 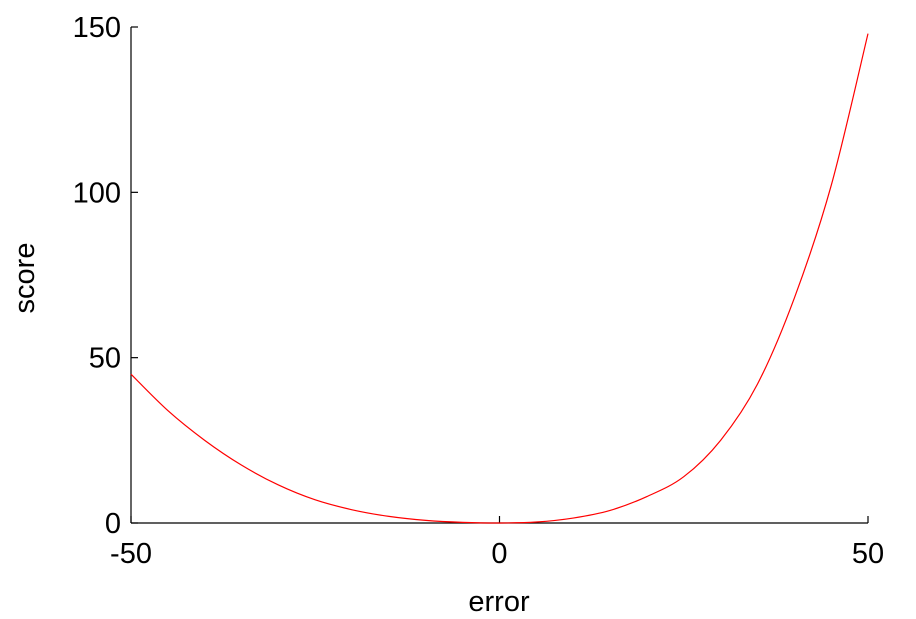 What do you see at coordinates (499, 554) in the screenshot?
I see `x-tick-label: 0` at bounding box center [499, 554].